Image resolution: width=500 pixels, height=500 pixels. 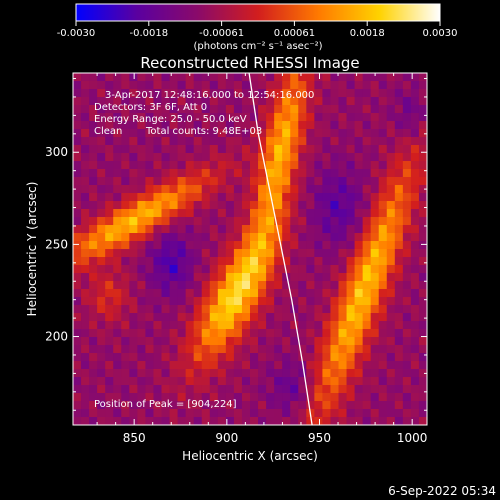 What do you see at coordinates (108, 131) in the screenshot?
I see `annotation-method: Clean` at bounding box center [108, 131].